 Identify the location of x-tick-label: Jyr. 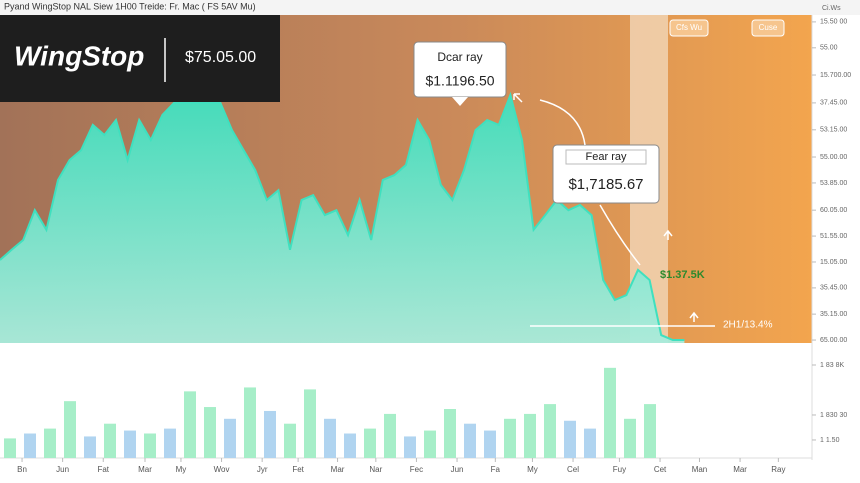
(262, 469).